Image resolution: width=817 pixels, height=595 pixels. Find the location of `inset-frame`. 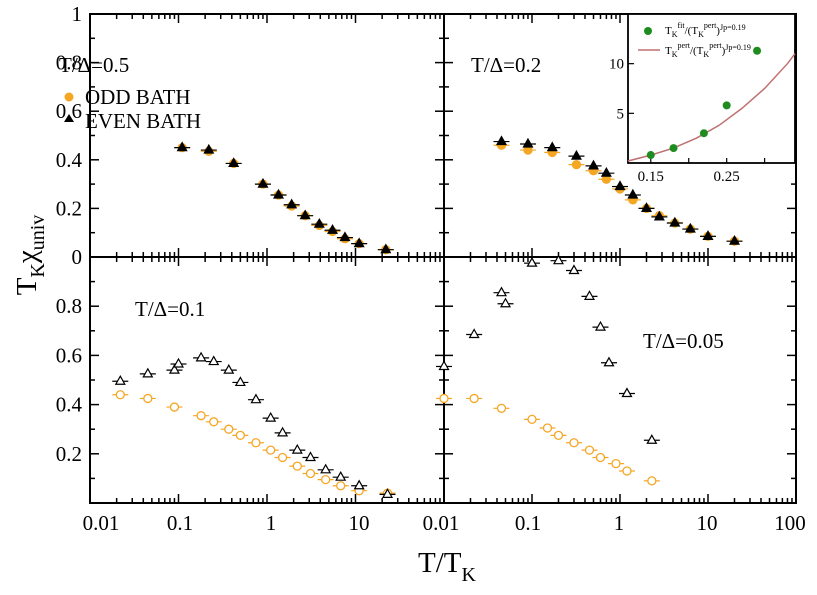

inset-frame is located at coordinates (711, 88).